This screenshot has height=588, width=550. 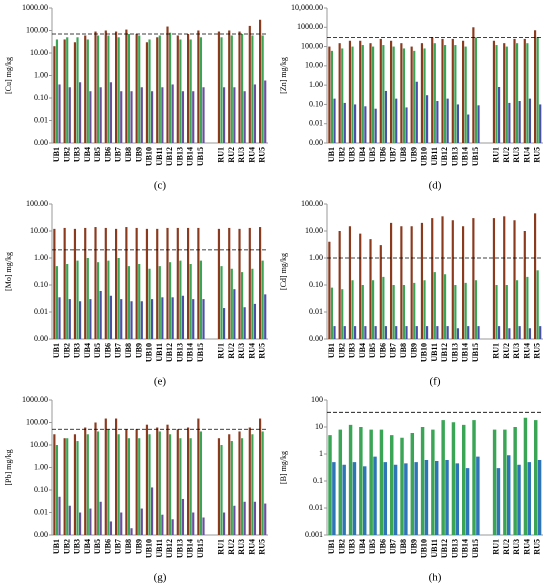 What do you see at coordinates (314, 230) in the screenshot?
I see `y-tick-label: 10.00` at bounding box center [314, 230].